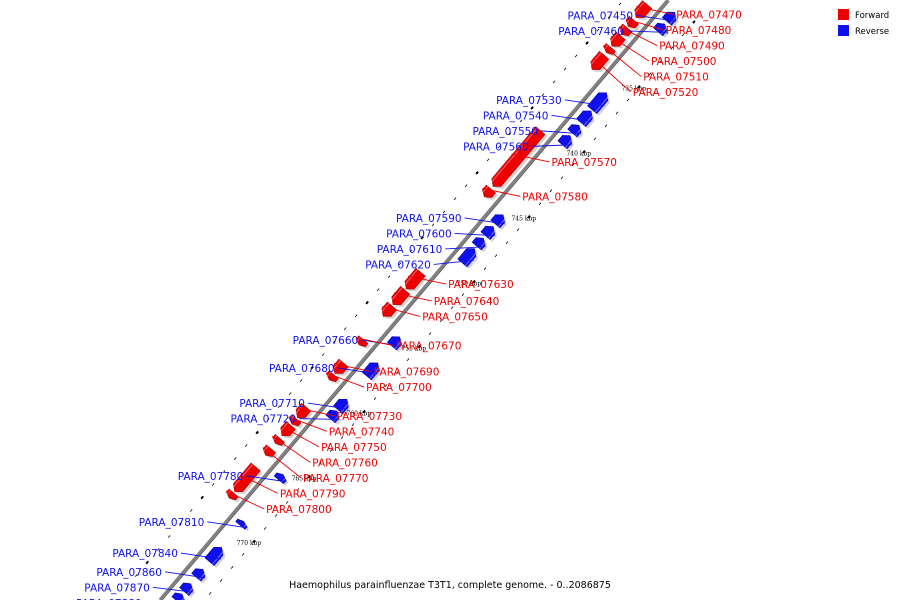 This screenshot has width=900, height=600. Describe the element at coordinates (676, 78) in the screenshot. I see `gene-label: PARA_07510` at that location.